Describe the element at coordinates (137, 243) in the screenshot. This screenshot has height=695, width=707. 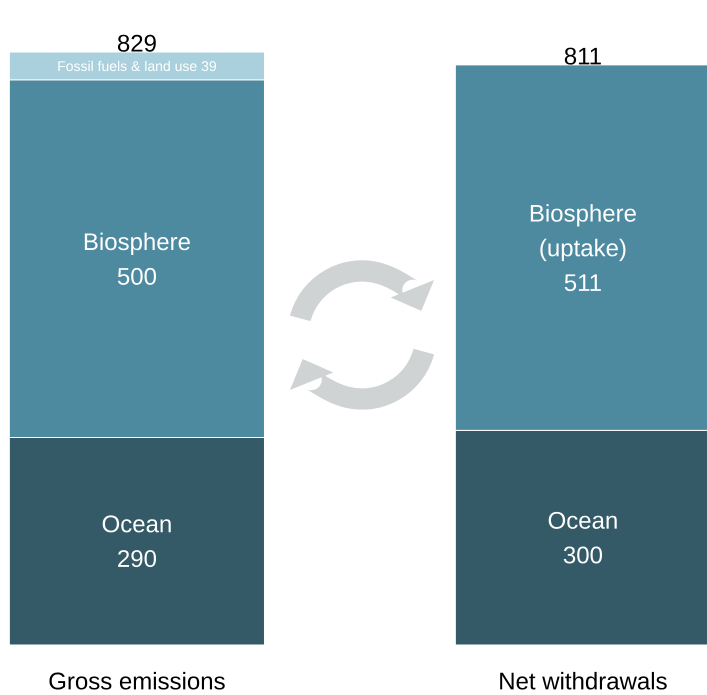
I see `series-label: Biosphere` at that location.